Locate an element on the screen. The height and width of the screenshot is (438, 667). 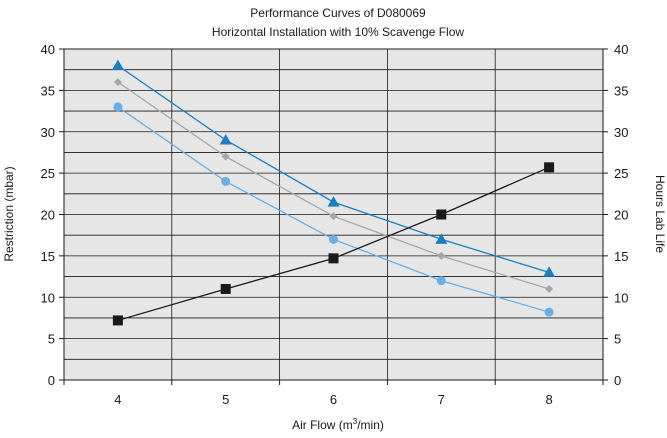
x-axis-label-post: /min) is located at coordinates (370, 425).